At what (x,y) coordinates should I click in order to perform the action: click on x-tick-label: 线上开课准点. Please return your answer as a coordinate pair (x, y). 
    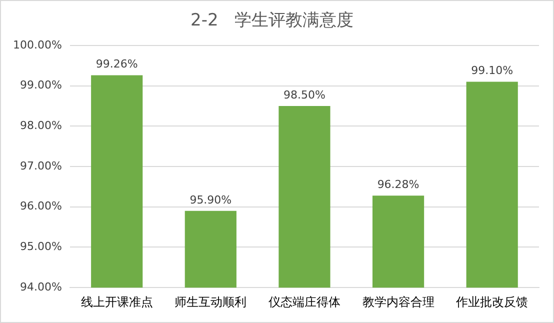
    Looking at the image, I should click on (116, 301).